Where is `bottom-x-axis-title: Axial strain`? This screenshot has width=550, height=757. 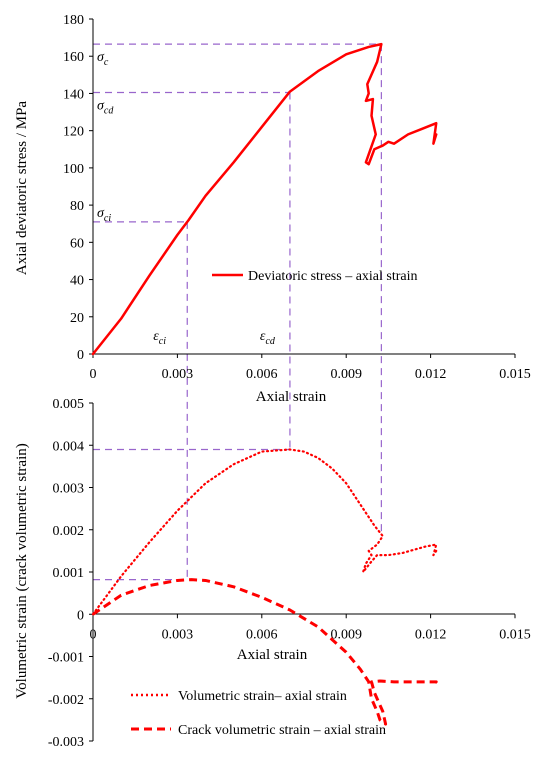 bottom-x-axis-title: Axial strain is located at coordinates (272, 655).